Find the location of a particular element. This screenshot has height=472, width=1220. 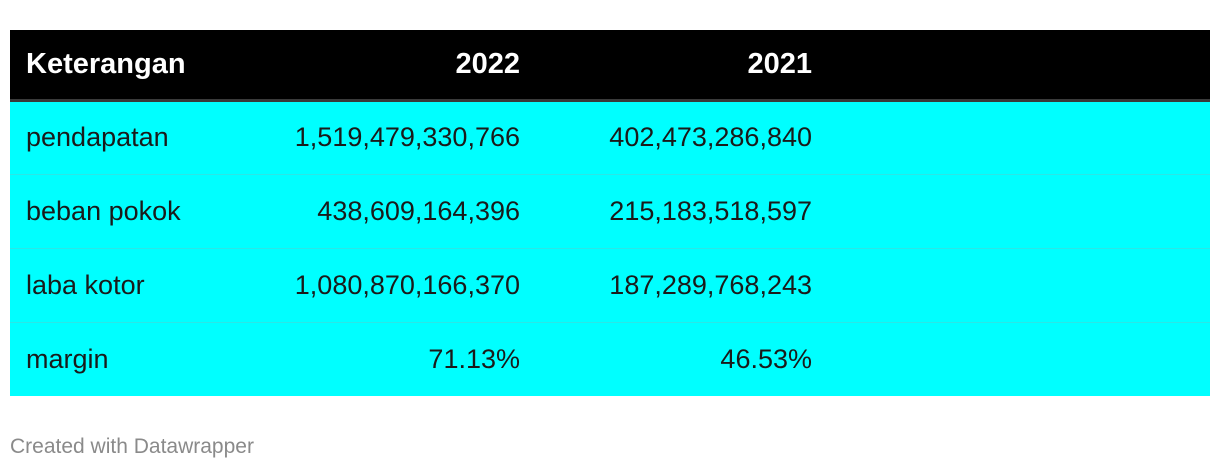

cell-2022: 71.13% is located at coordinates (385, 358).